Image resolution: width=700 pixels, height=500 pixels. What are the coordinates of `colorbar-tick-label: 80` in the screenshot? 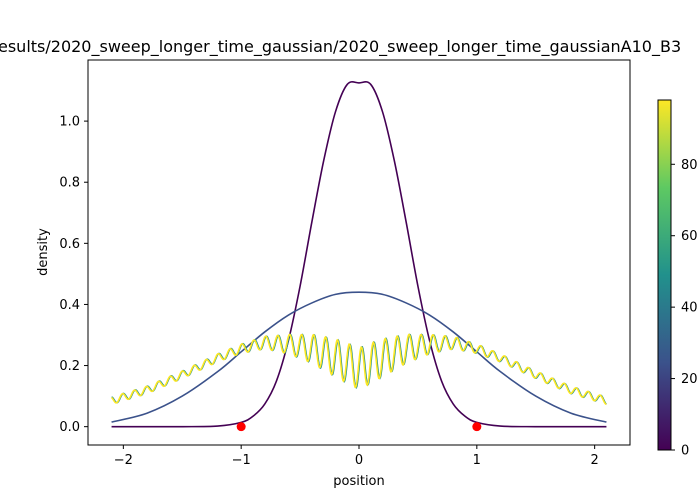 It's located at (689, 165).